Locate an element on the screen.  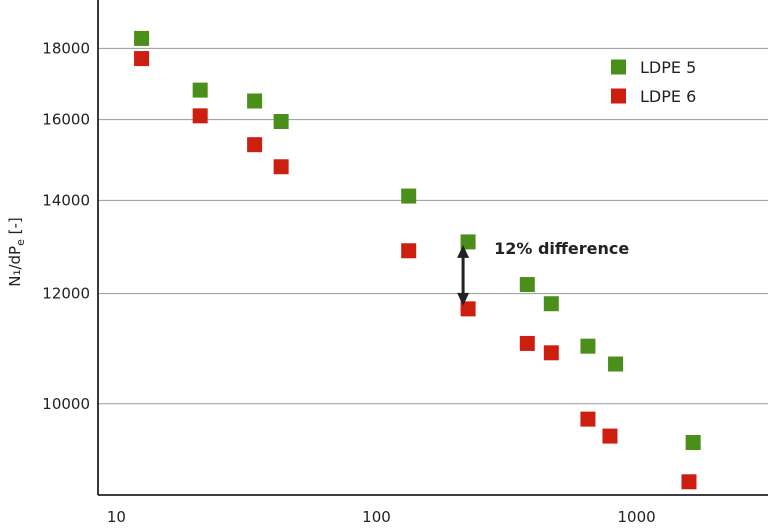
y-tick-label: 16000 is located at coordinates (66, 120).